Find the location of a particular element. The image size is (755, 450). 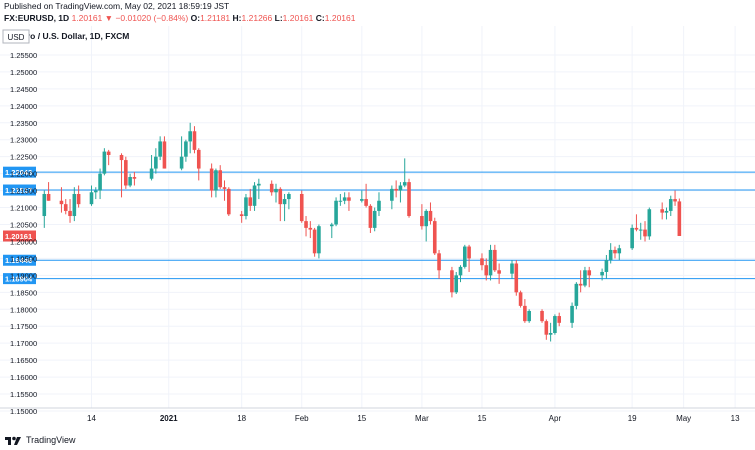

chart-title: Euro / U.S. Dollar, 1D, FXCM is located at coordinates (72, 36).